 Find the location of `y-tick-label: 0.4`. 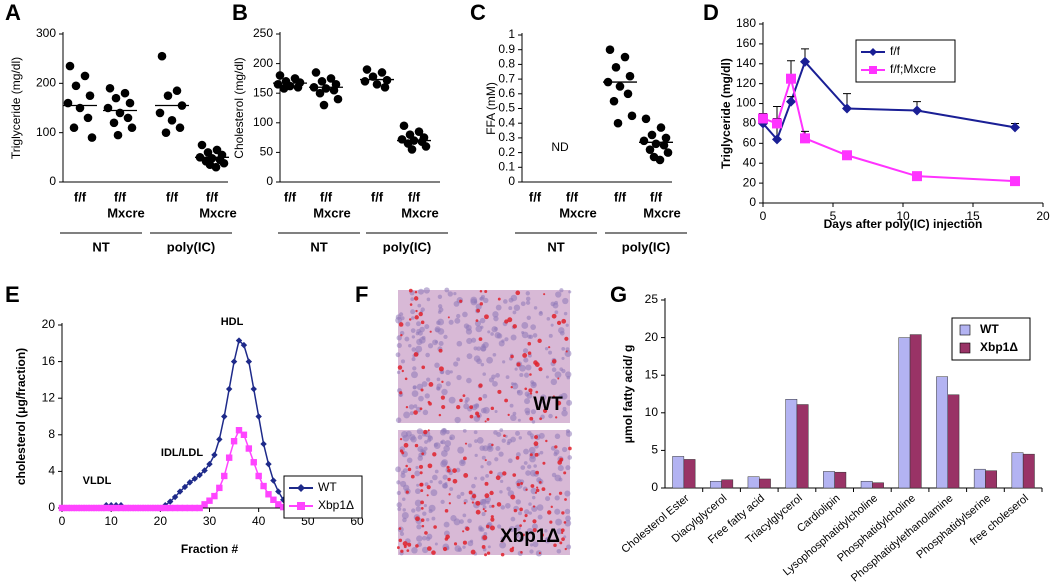

y-tick-label: 0.4 is located at coordinates (506, 122).